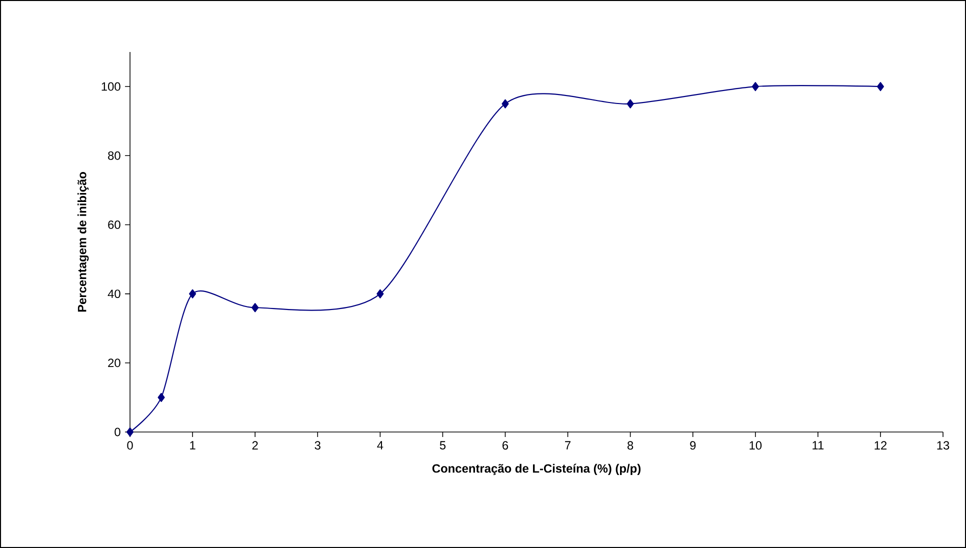 Image resolution: width=966 pixels, height=548 pixels. I want to click on x-tick-label: 6, so click(505, 445).